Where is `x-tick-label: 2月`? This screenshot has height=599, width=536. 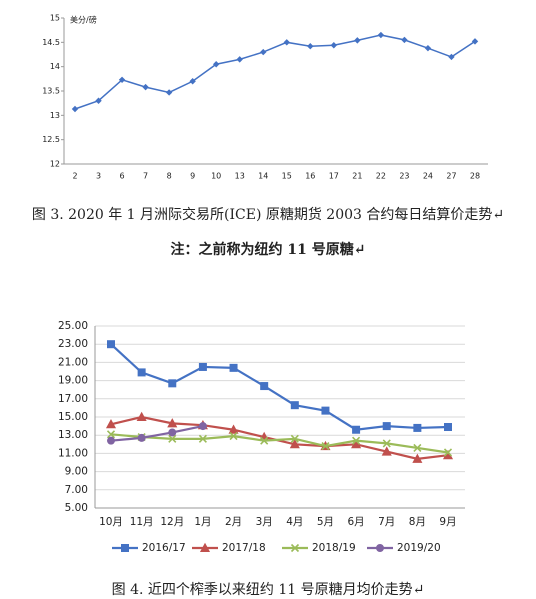 x-tick-label: 2月 is located at coordinates (233, 522).